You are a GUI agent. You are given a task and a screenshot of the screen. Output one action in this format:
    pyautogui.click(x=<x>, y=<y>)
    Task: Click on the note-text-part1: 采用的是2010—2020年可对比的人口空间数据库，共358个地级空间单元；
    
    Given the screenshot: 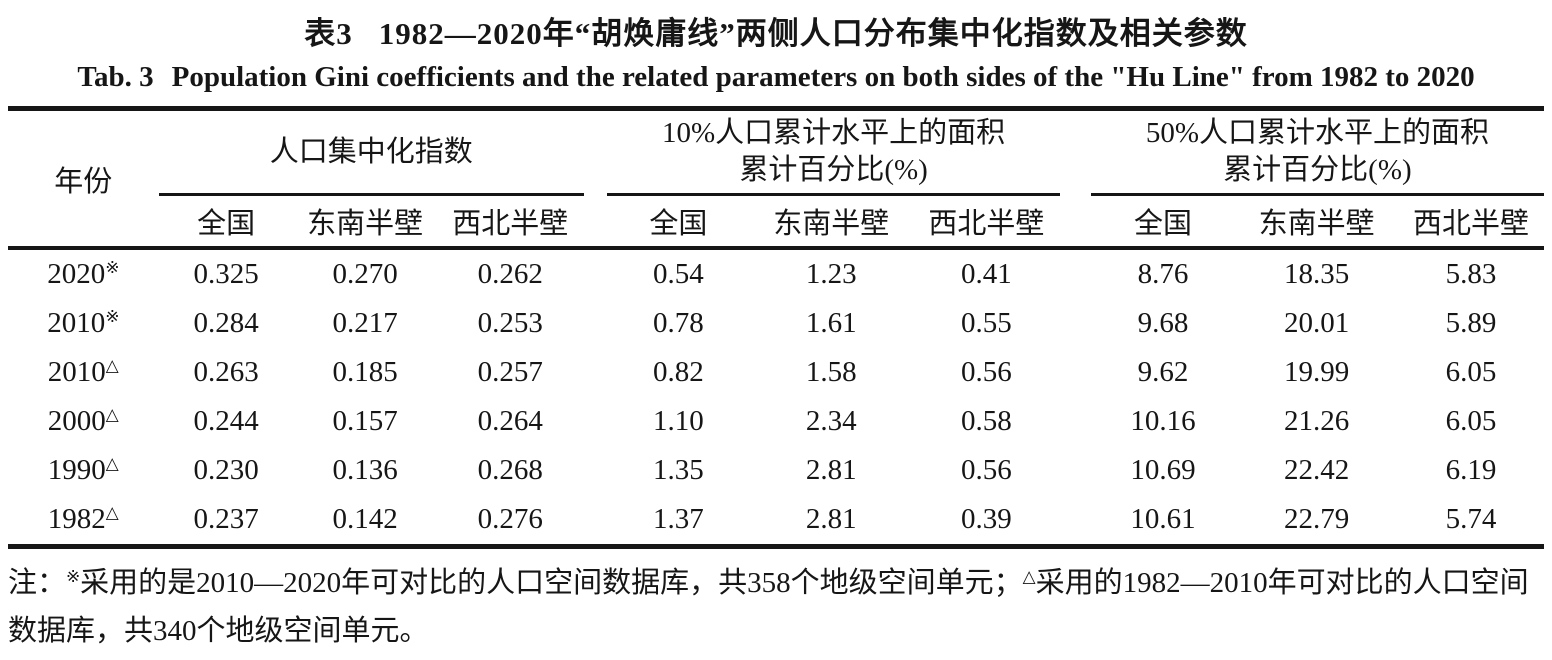 What is the action you would take?
    pyautogui.click(x=551, y=583)
    